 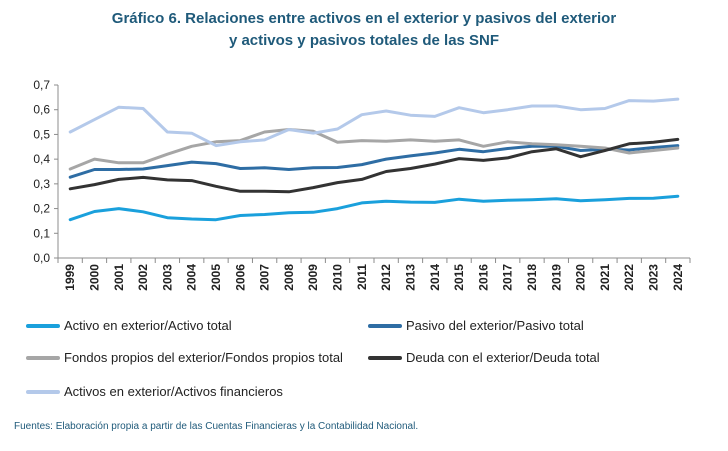 I want to click on x-tick-label: 2016, so click(x=483, y=277).